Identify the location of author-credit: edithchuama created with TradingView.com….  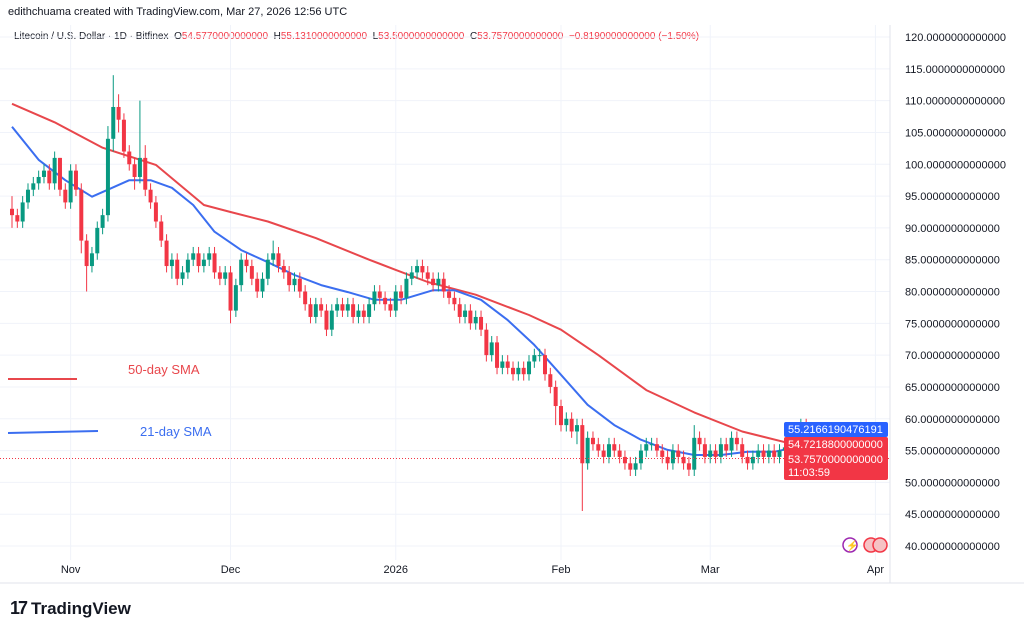
(178, 12).